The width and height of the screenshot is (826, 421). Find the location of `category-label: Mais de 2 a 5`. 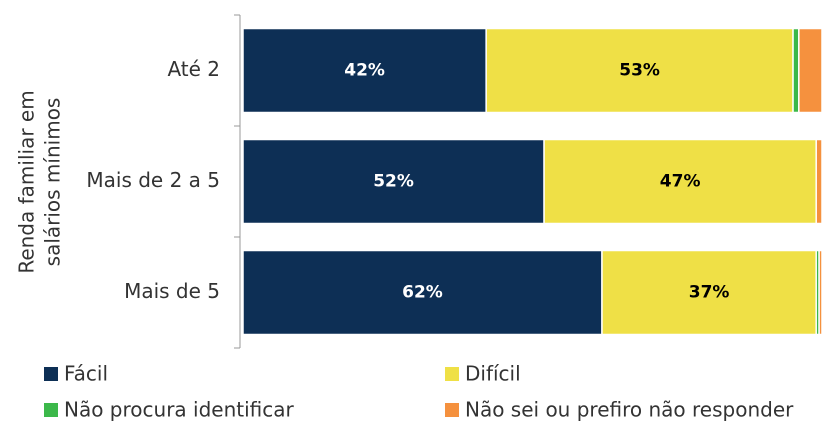

category-label: Mais de 2 a 5 is located at coordinates (153, 180).